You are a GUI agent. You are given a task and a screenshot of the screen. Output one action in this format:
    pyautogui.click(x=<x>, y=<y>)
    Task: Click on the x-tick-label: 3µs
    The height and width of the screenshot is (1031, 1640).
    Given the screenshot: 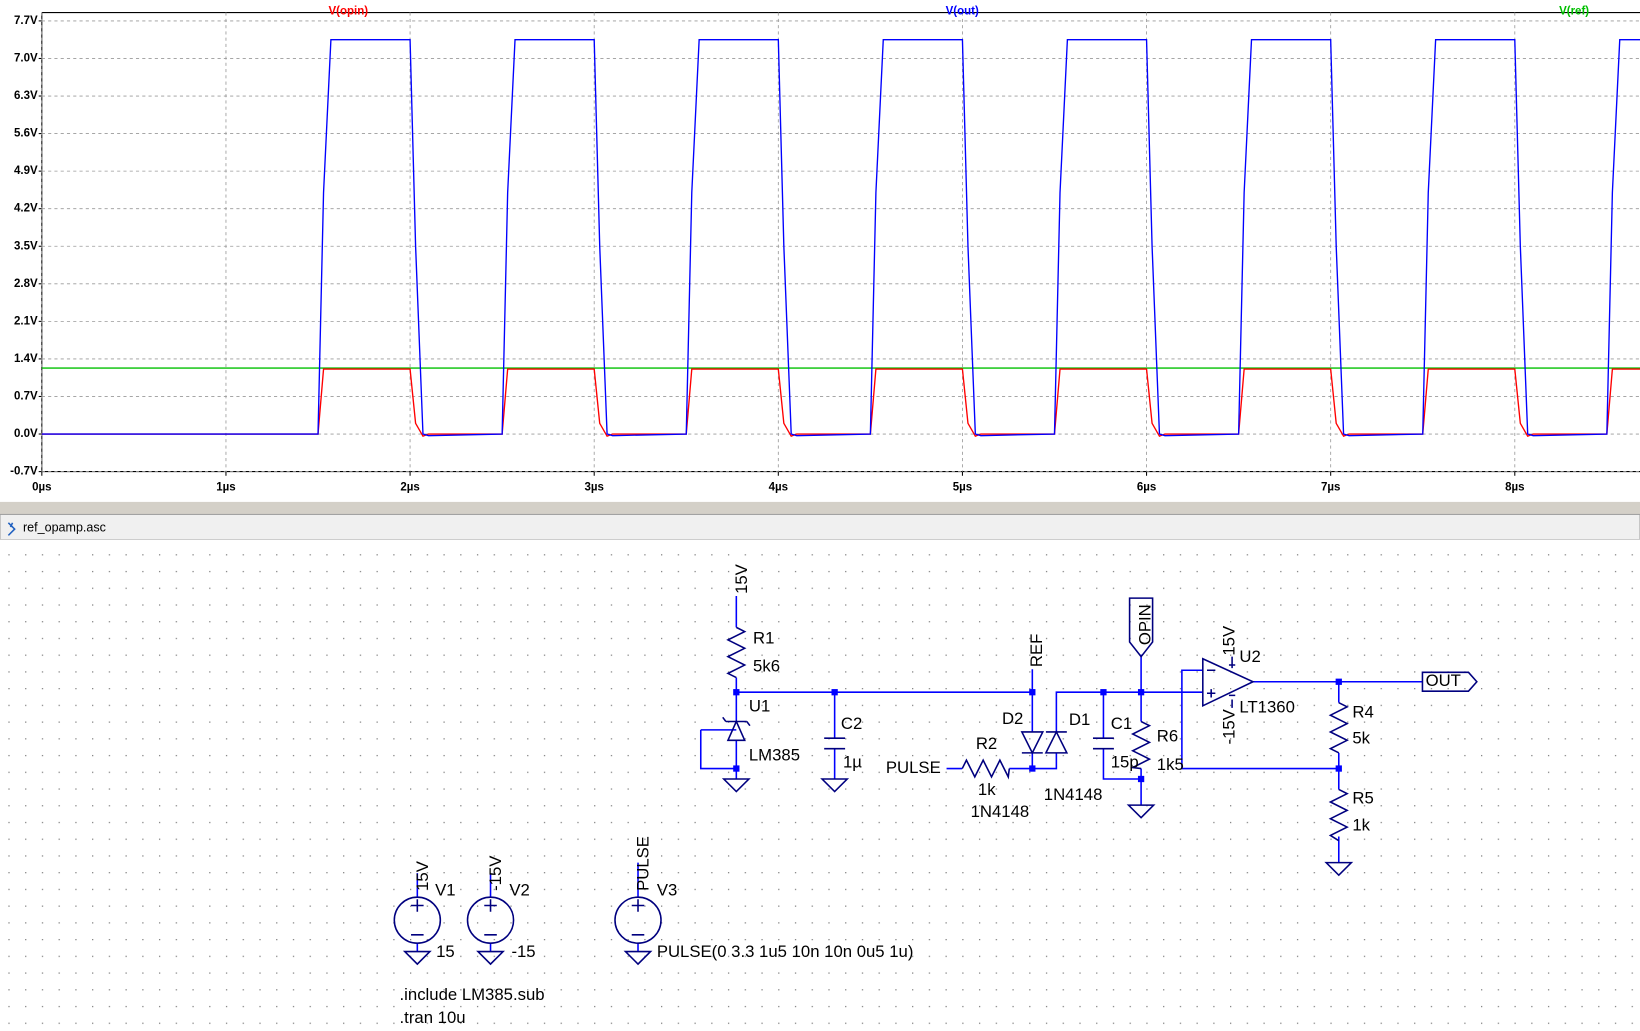 What is the action you would take?
    pyautogui.click(x=593, y=487)
    